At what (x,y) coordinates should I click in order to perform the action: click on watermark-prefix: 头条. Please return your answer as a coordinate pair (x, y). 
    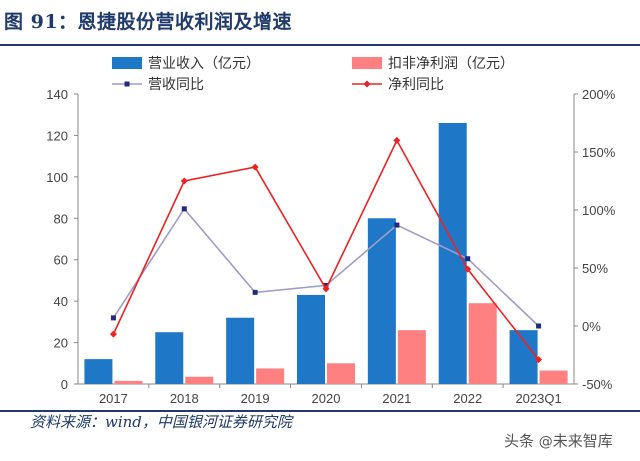
    Looking at the image, I should click on (519, 441).